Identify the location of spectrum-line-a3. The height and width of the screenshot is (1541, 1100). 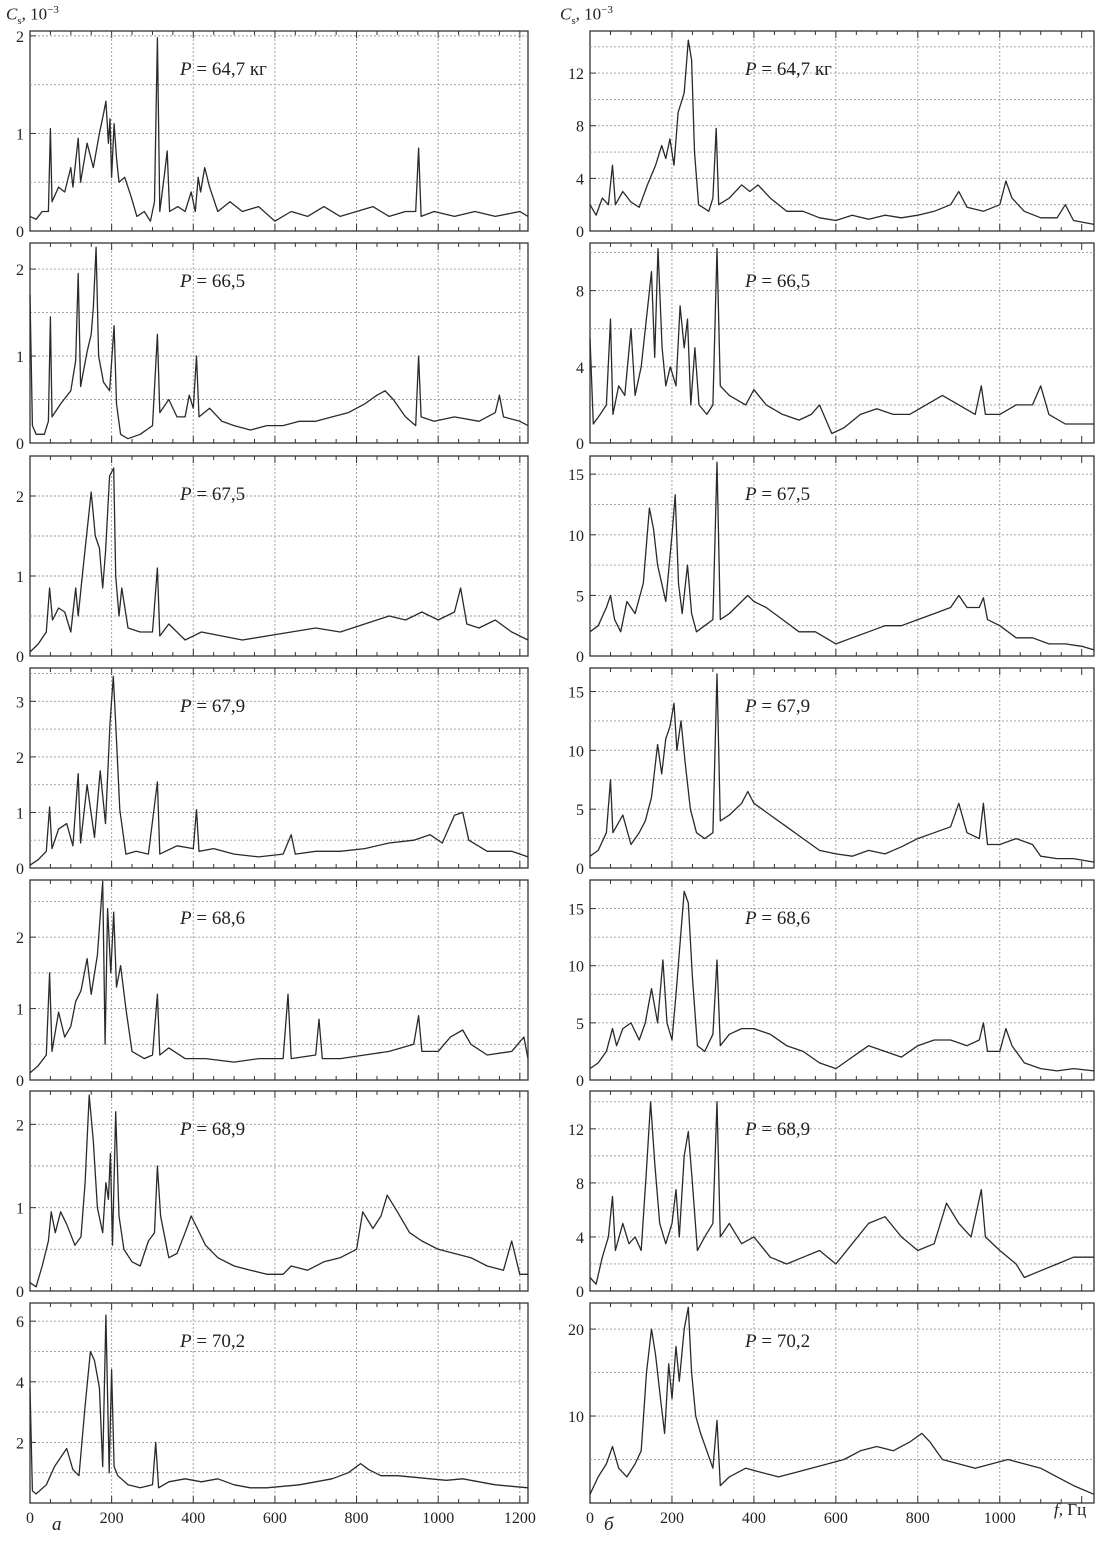
(279, 560).